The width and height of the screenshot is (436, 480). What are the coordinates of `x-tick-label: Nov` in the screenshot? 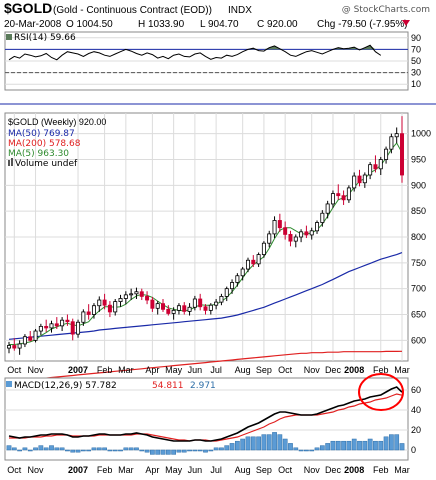 It's located at (312, 470).